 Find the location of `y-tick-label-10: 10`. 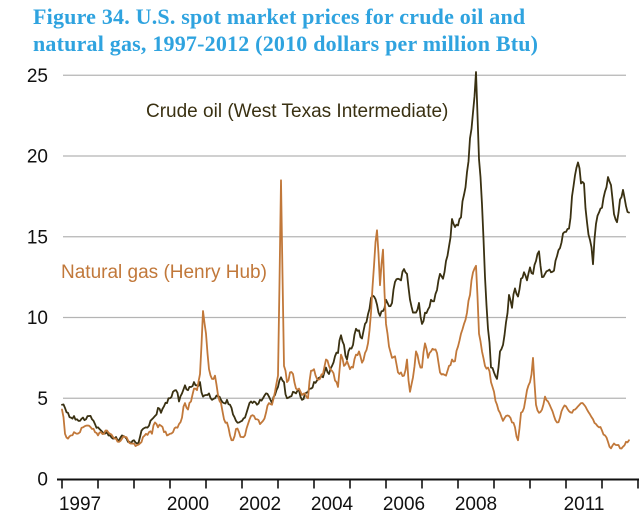

y-tick-label-10: 10 is located at coordinates (37, 318).